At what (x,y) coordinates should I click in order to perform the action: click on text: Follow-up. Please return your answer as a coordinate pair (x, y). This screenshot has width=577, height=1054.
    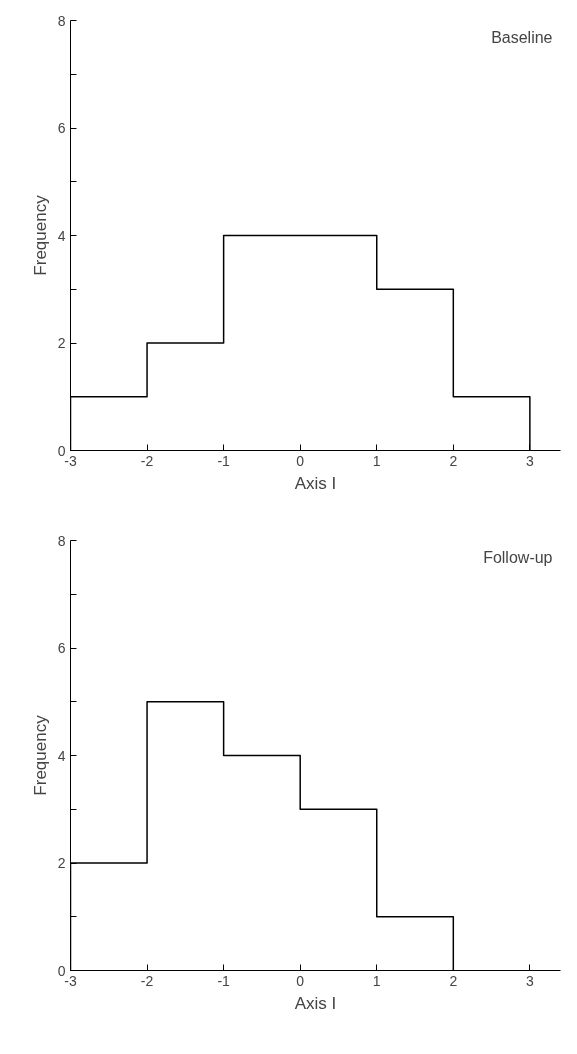
    Looking at the image, I should click on (518, 557).